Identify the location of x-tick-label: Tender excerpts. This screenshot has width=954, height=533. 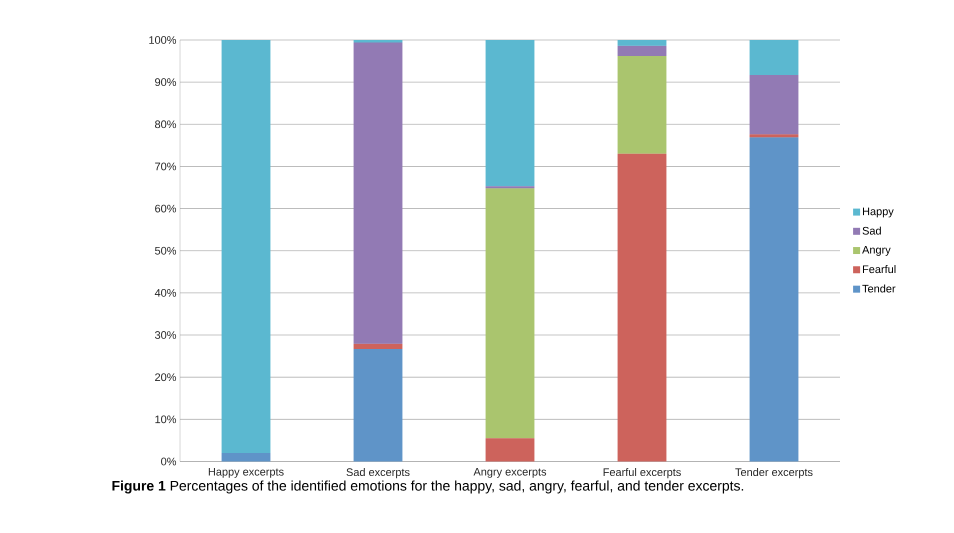
(774, 473).